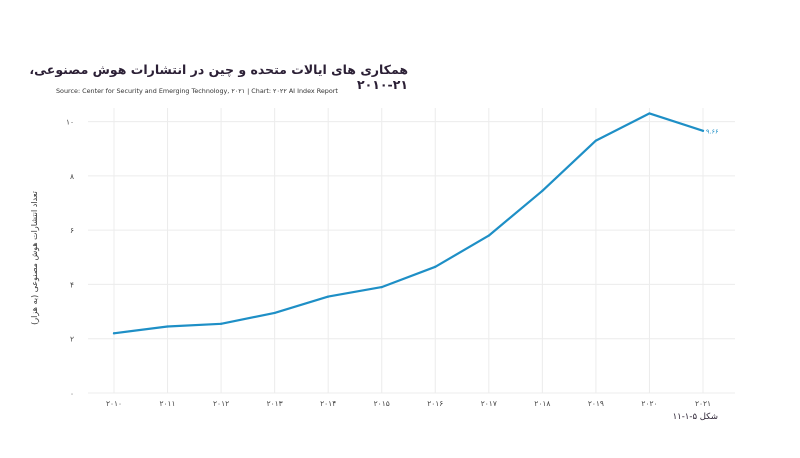 This screenshot has width=800, height=458. What do you see at coordinates (114, 403) in the screenshot?
I see `x-tick-label: ۲۰۱۰` at bounding box center [114, 403].